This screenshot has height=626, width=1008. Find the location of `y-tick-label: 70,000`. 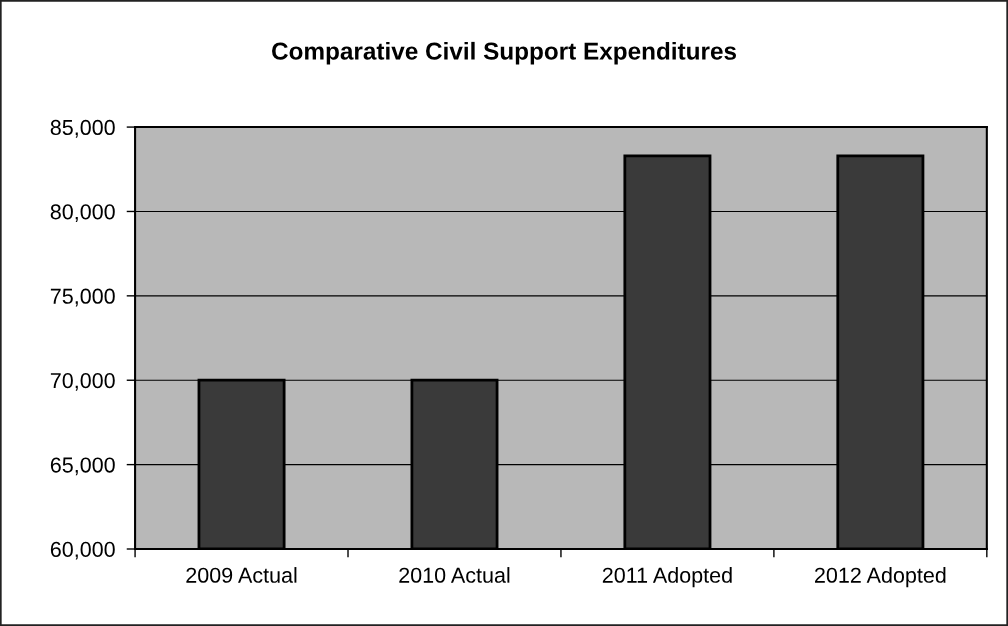

y-tick-label: 70,000 is located at coordinates (82, 382).